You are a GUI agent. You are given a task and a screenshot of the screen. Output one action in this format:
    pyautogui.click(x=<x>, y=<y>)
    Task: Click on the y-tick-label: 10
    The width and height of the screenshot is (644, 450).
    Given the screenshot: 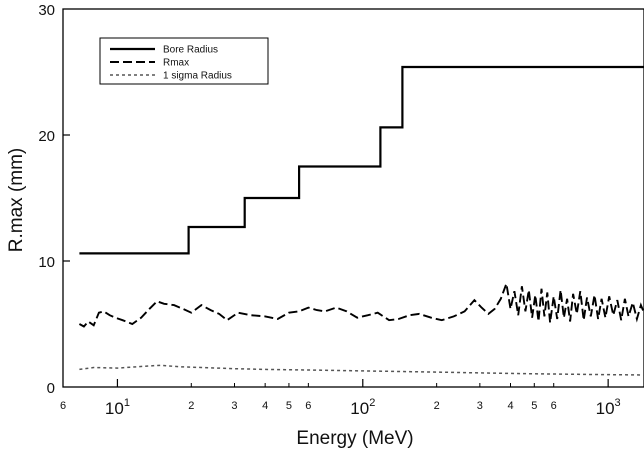 What is the action you would take?
    pyautogui.click(x=46, y=262)
    